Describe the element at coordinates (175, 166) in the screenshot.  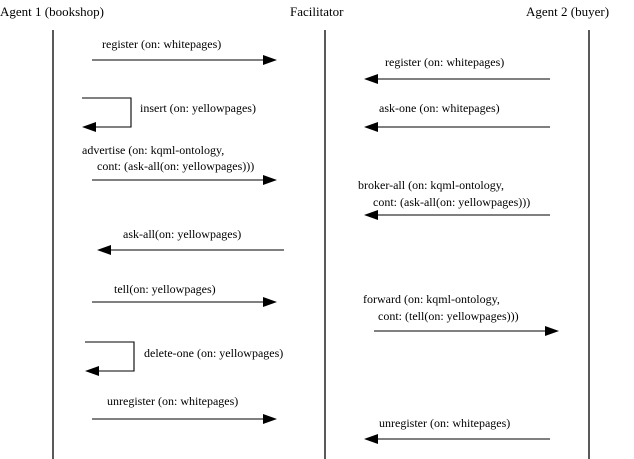
I see `message-label-advertise-line2: cont: (ask-all(on: yellowpages)))` at that location.